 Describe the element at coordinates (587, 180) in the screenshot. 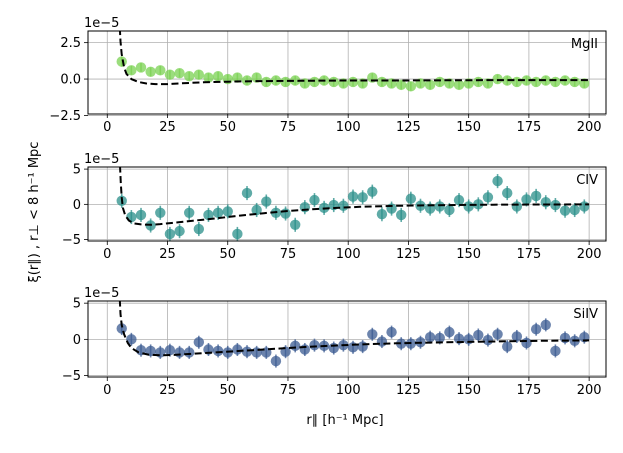

I see `series-label-civ: CIV` at that location.